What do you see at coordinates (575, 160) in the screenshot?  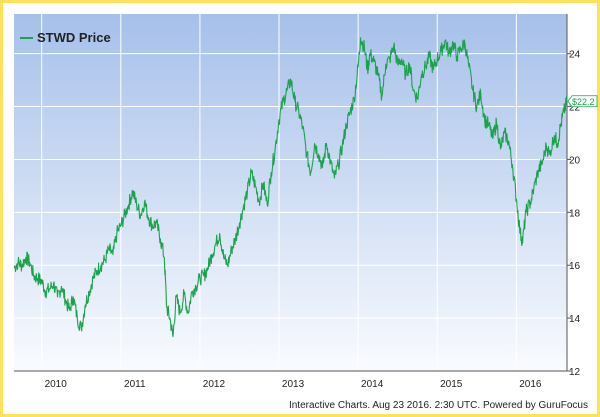 I see `y-tick-label: 20` at bounding box center [575, 160].